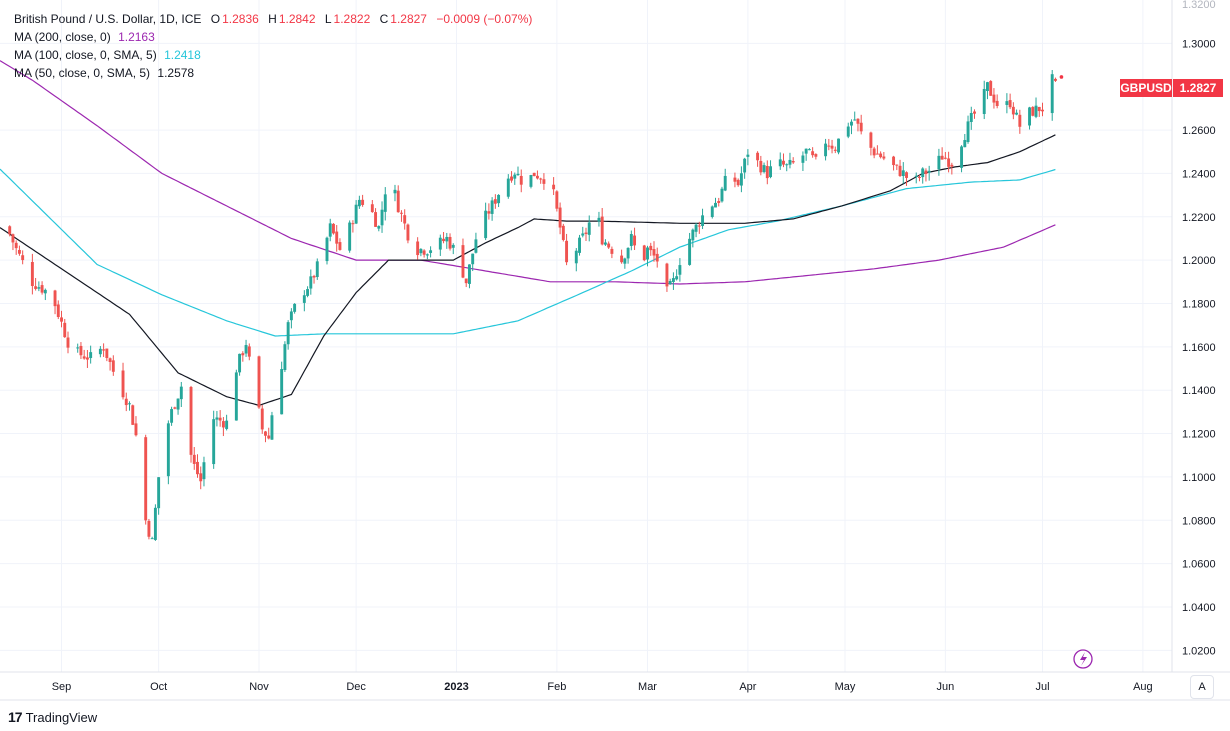 This screenshot has height=731, width=1230. Describe the element at coordinates (158, 687) in the screenshot. I see `x-tick-label: Oct` at that location.